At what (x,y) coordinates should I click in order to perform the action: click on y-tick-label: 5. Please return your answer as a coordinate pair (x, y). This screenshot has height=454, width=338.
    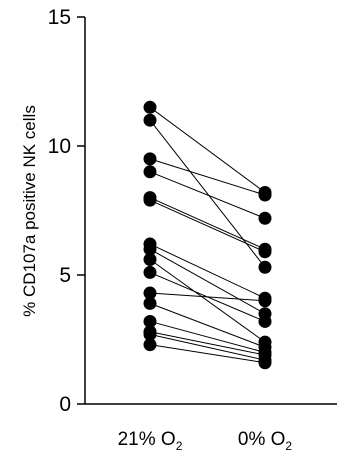
    Looking at the image, I should click on (65, 275).